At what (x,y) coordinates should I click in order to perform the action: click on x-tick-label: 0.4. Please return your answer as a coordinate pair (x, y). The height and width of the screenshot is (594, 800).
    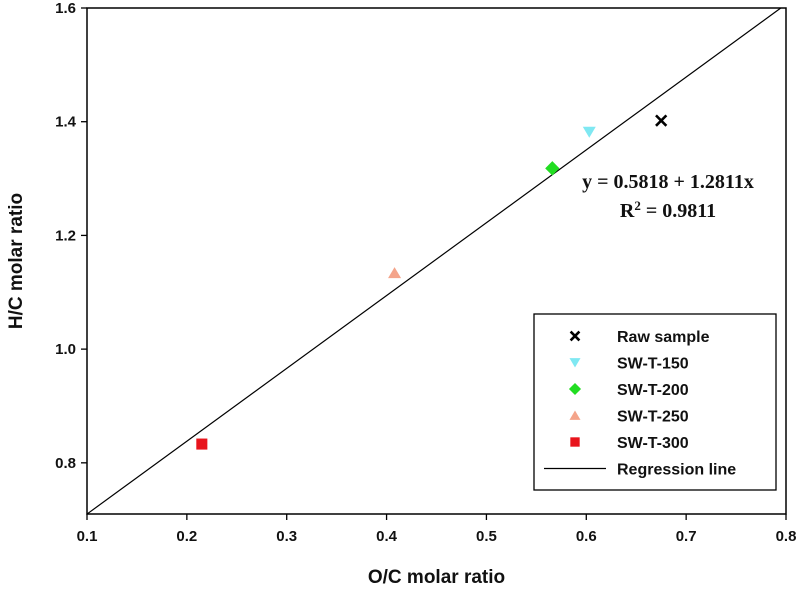
    Looking at the image, I should click on (387, 536).